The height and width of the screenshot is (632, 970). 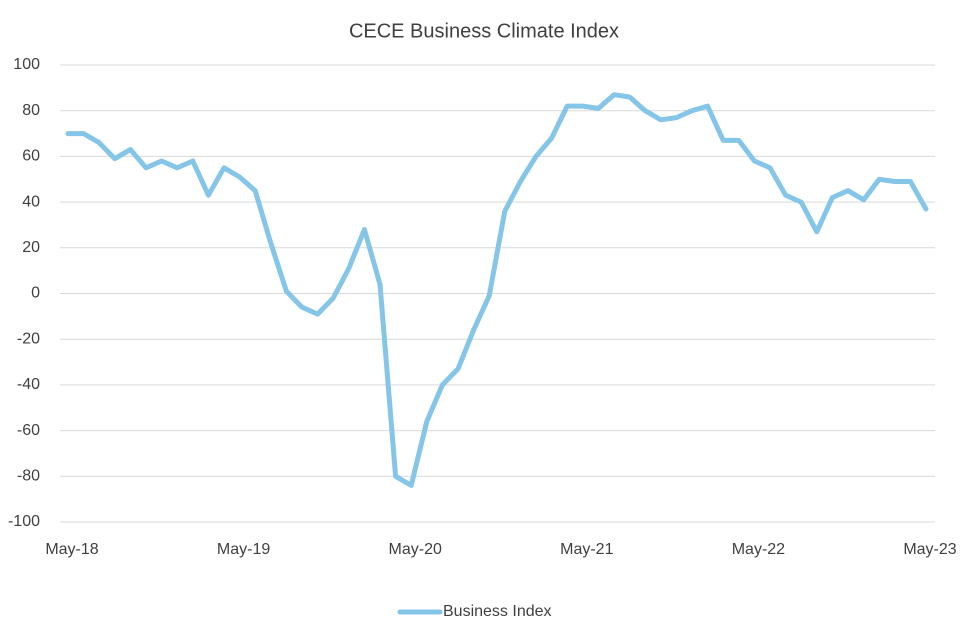 What do you see at coordinates (28, 430) in the screenshot?
I see `y-tick-label: -60` at bounding box center [28, 430].